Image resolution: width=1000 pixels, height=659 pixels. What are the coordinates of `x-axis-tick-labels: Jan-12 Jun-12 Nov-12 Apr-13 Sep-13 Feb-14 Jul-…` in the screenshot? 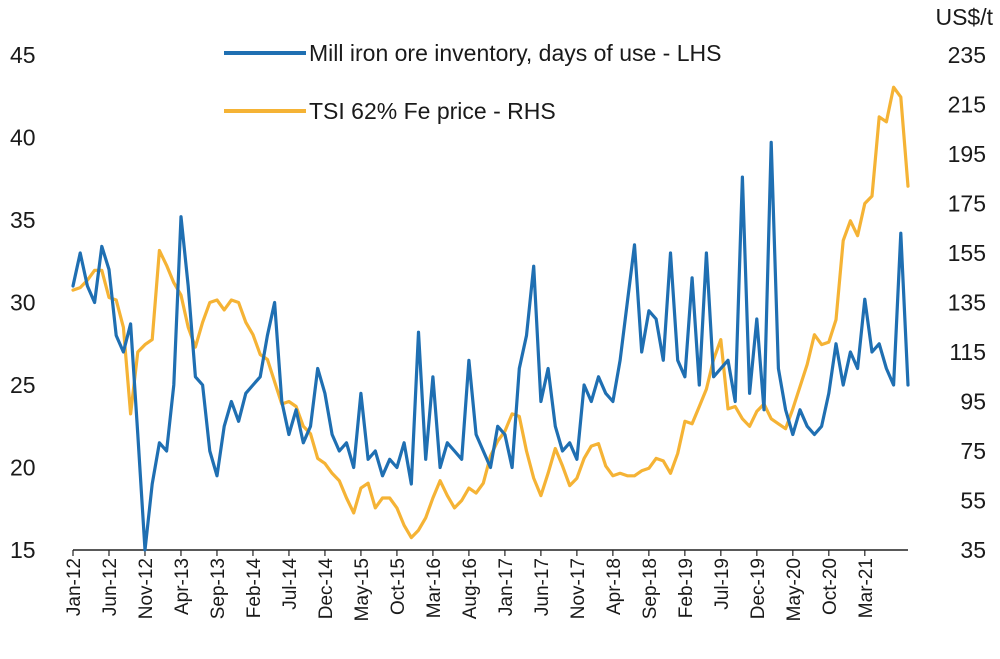 It's located at (470, 590).